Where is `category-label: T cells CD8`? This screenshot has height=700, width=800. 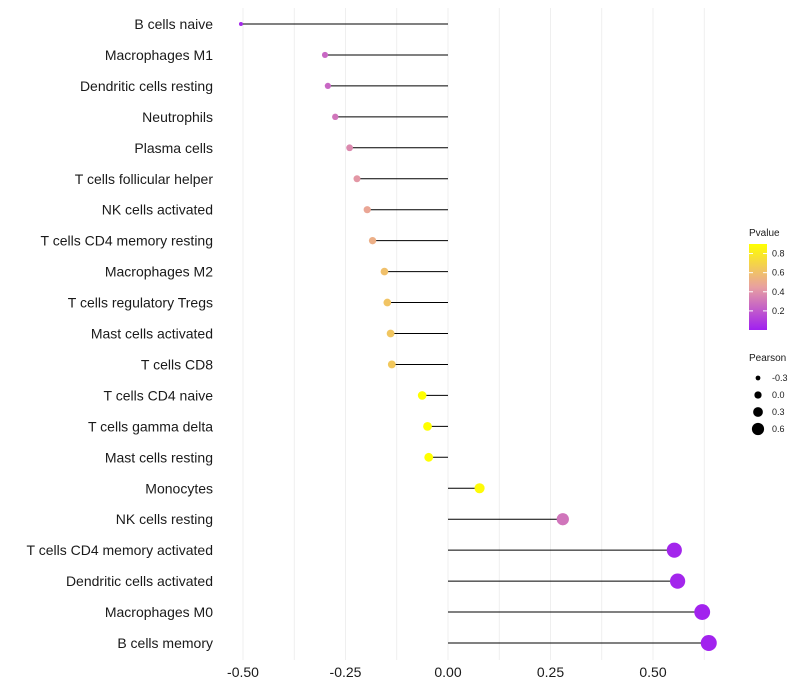
category-label: T cells CD8 is located at coordinates (177, 364).